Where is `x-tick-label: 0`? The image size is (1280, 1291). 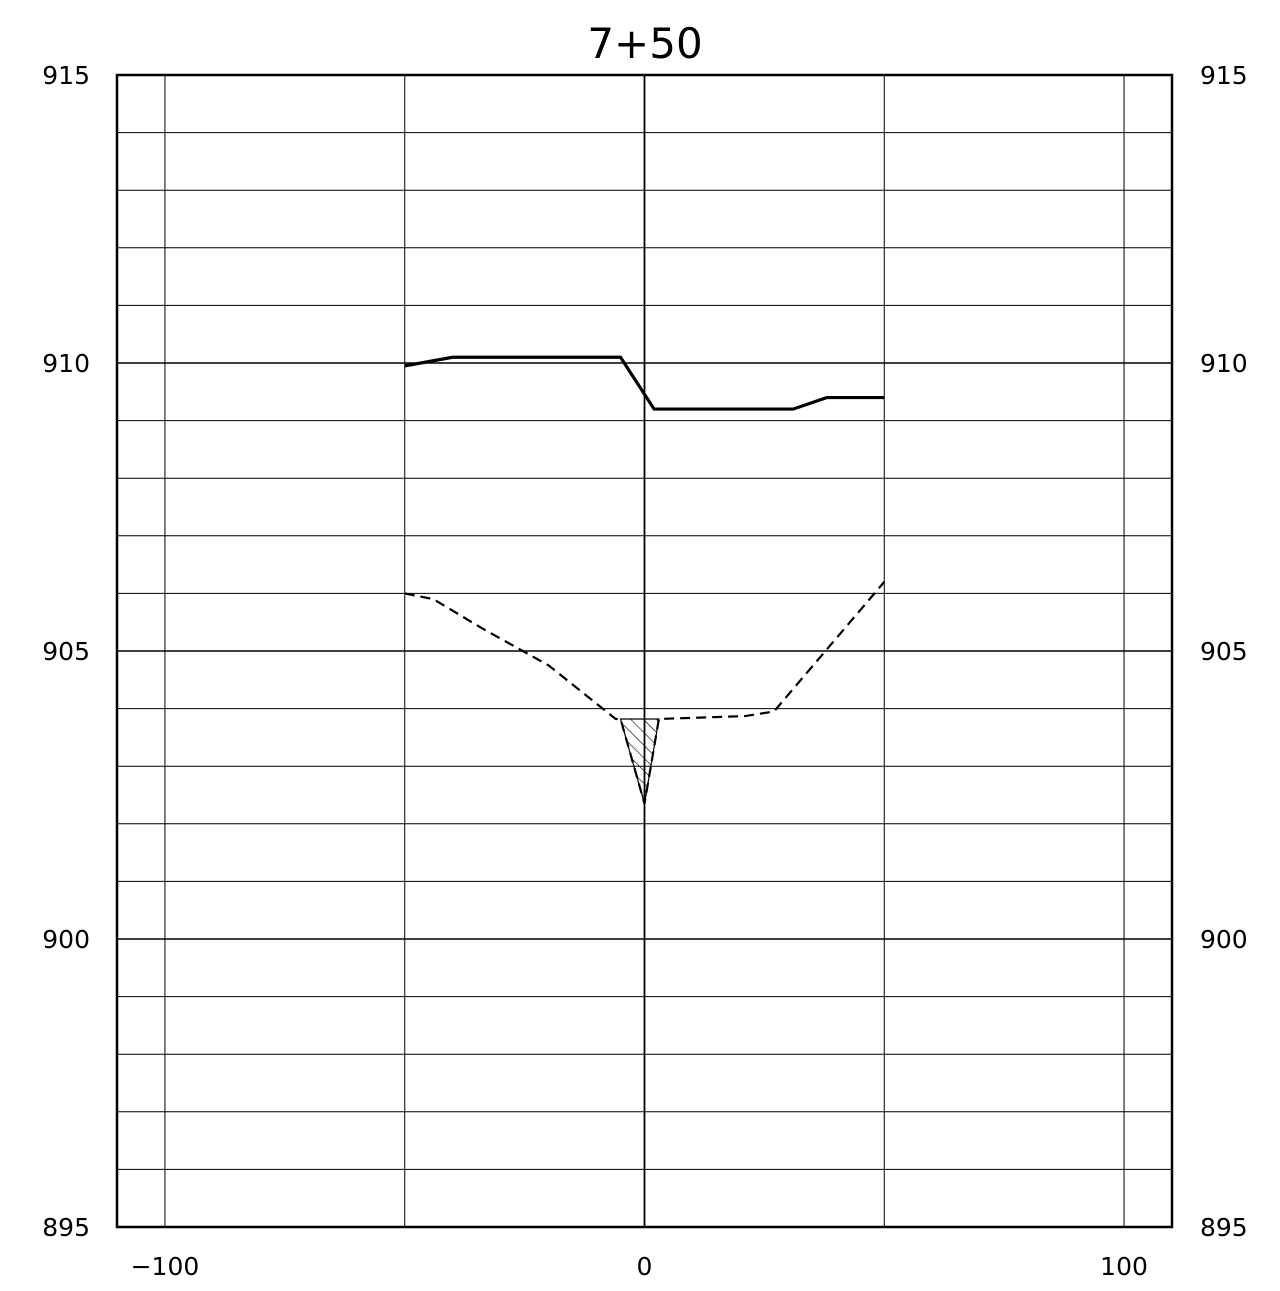
x-tick-label: 0 is located at coordinates (645, 1266).